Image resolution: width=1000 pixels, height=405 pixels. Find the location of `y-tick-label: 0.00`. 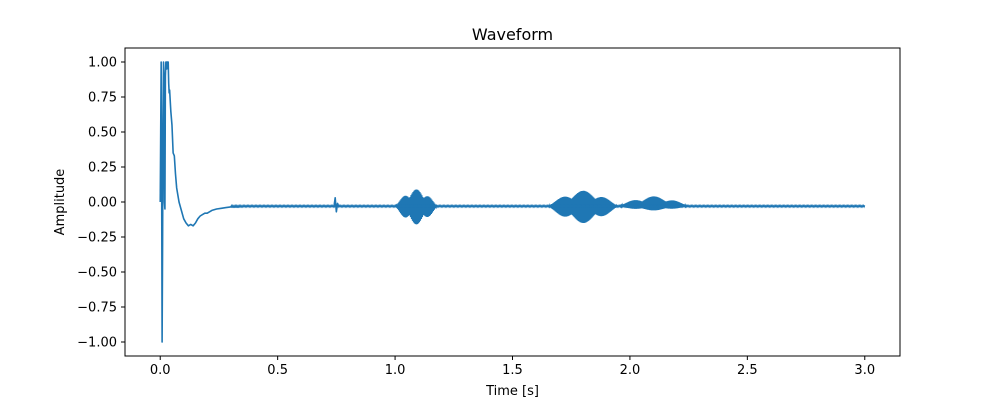

y-tick-label: 0.00 is located at coordinates (102, 203).